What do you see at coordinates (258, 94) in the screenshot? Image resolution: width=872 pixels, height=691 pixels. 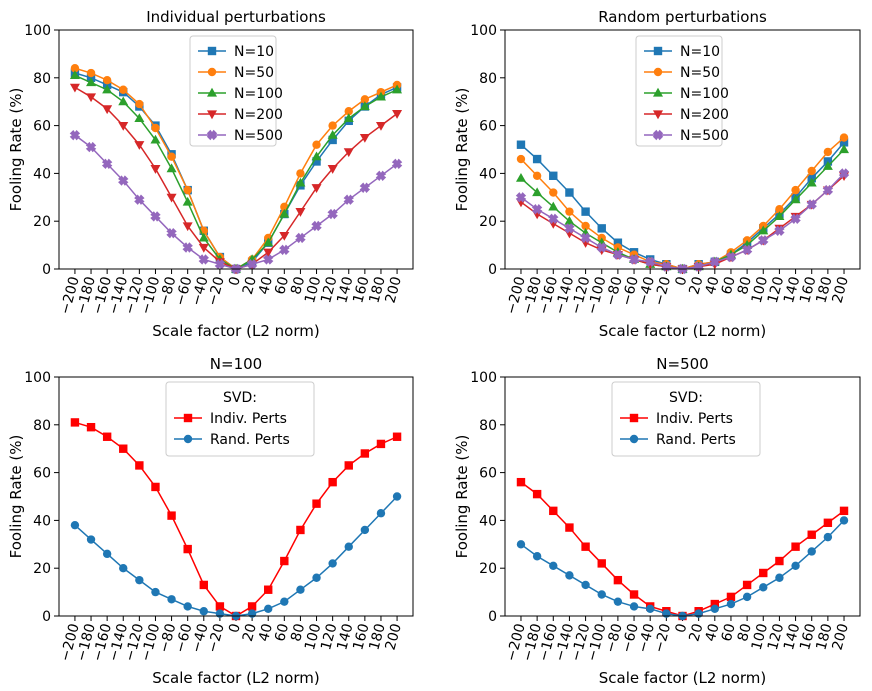 I see `legend-label: N=100` at bounding box center [258, 94].